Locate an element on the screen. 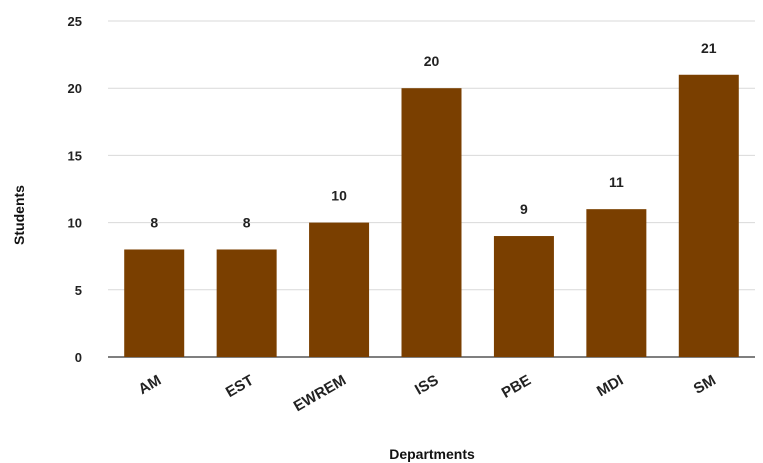  data-label-sm: 21 is located at coordinates (709, 48).